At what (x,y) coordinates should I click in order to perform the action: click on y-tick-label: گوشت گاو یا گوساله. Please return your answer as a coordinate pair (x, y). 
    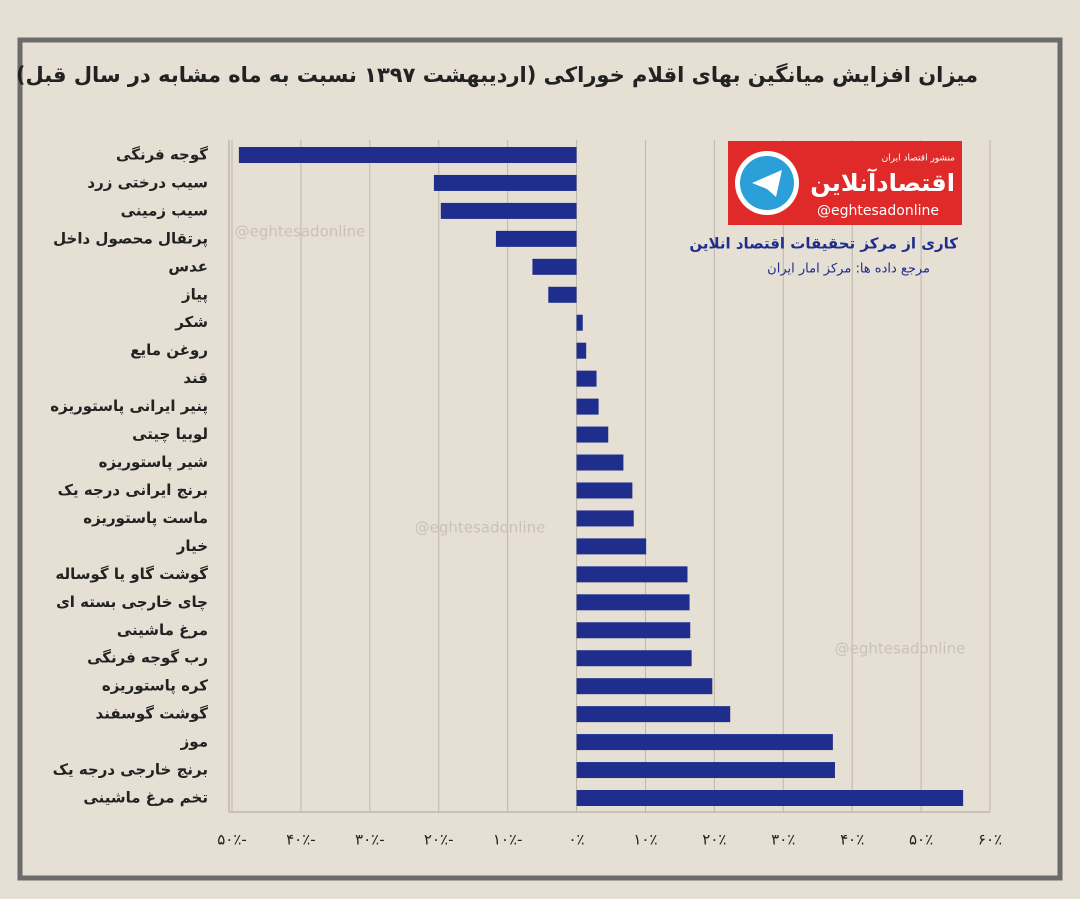
    Looking at the image, I should click on (131, 574).